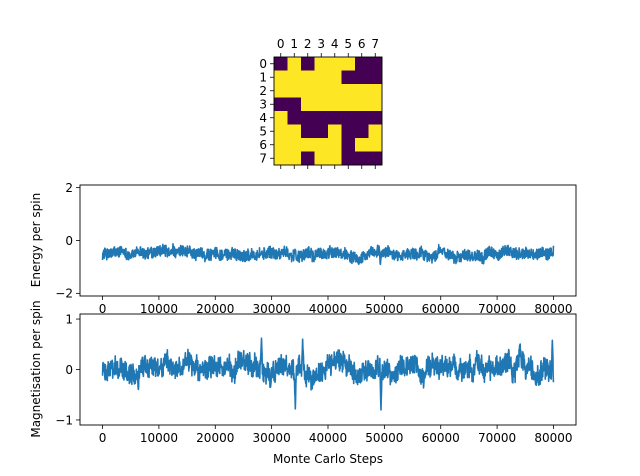 This screenshot has height=476, width=640. Describe the element at coordinates (441, 309) in the screenshot. I see `energy-x-tick-label: 60000` at that location.